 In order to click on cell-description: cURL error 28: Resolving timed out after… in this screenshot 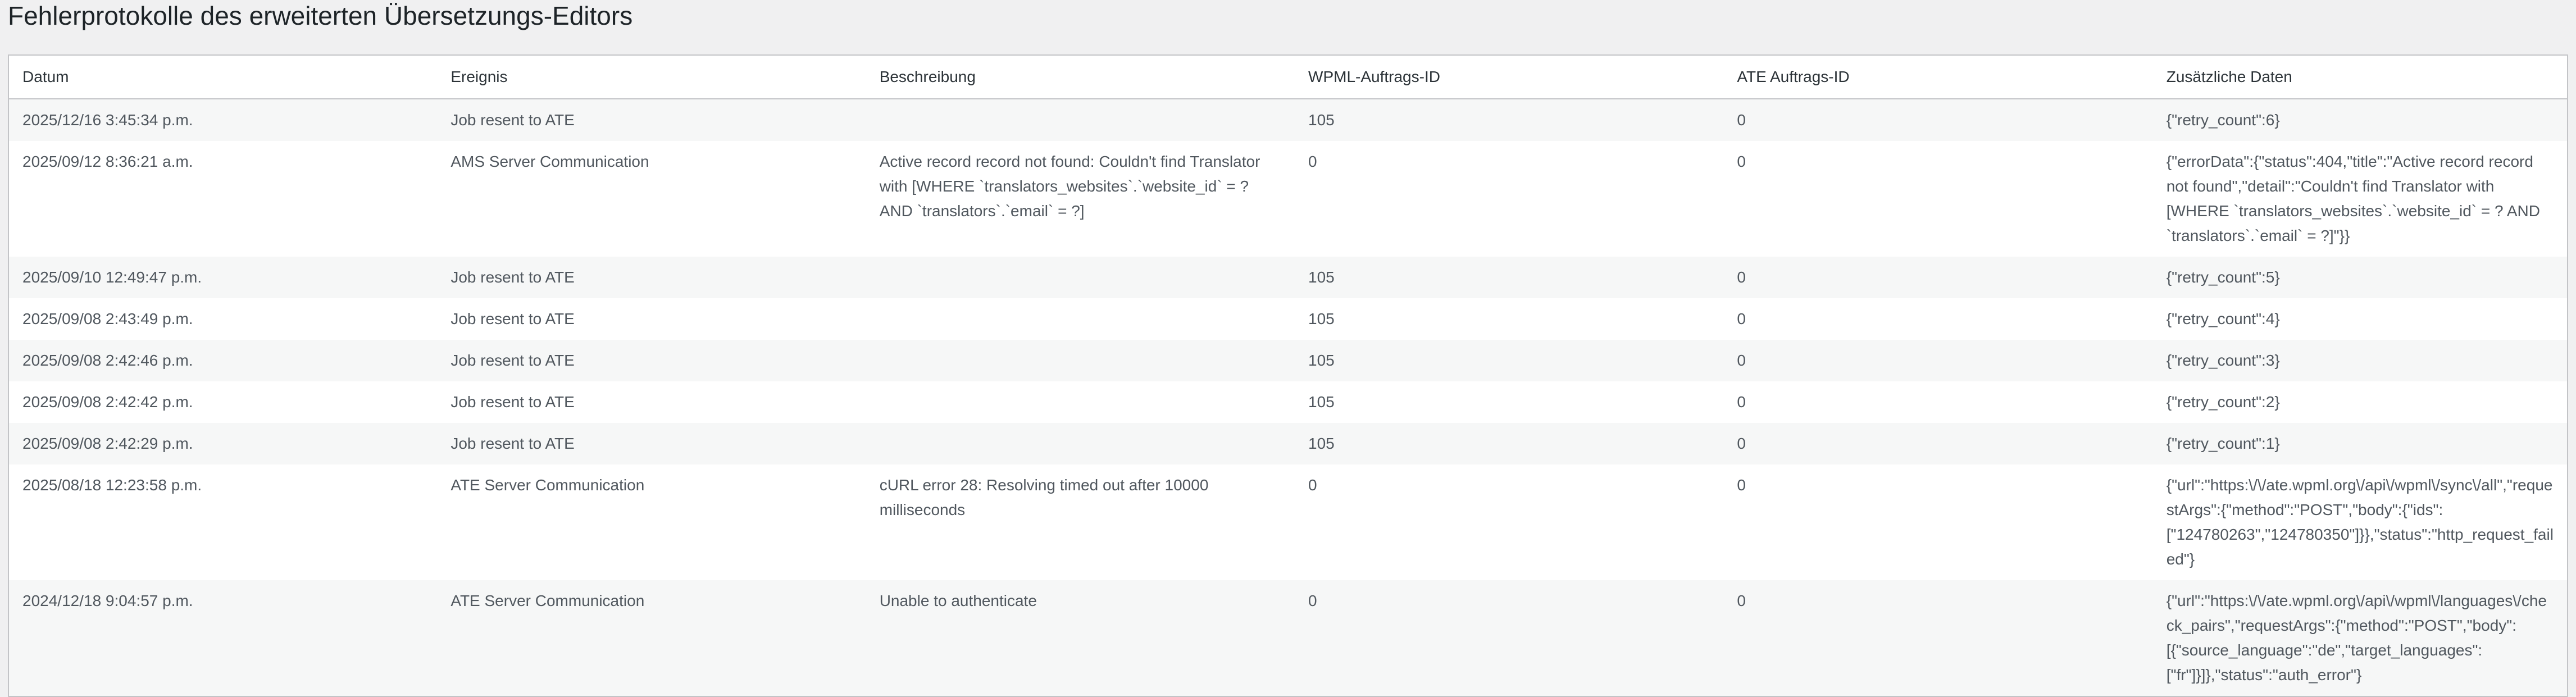, I will do `click(1044, 497)`.